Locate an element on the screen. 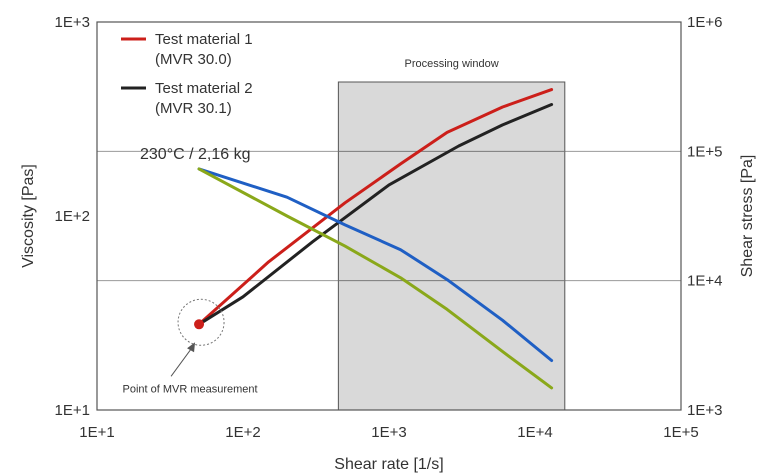  legend-background is located at coordinates (202, 74).